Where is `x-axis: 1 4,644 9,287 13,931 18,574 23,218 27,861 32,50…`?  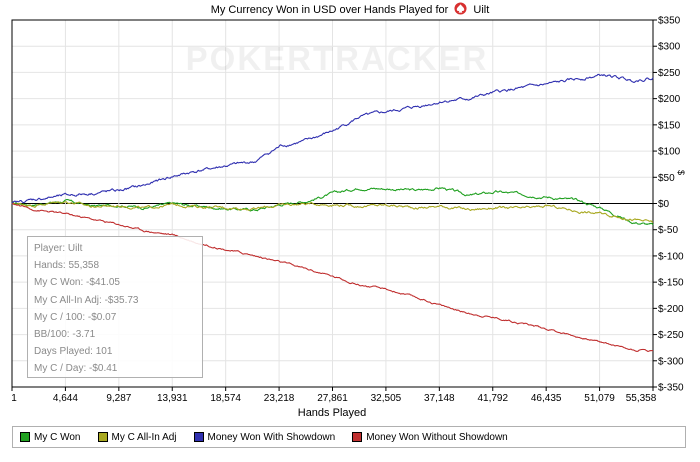 x-axis: 1 4,644 9,287 13,931 18,574 23,218 27,861 32,50… is located at coordinates (334, 395).